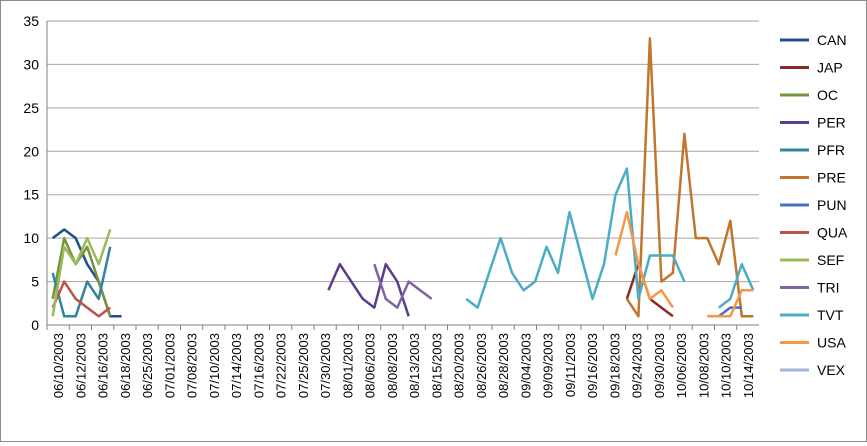 The height and width of the screenshot is (446, 867). Describe the element at coordinates (503, 365) in the screenshot. I see `x-tick-label: 08/28/2003` at that location.